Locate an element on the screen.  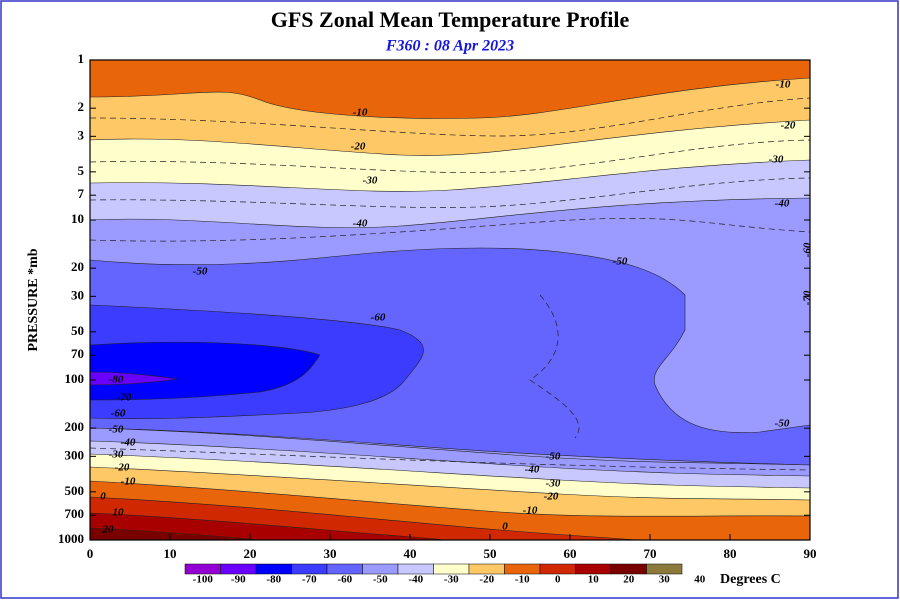
colorbar-label: -70 is located at coordinates (309, 580).